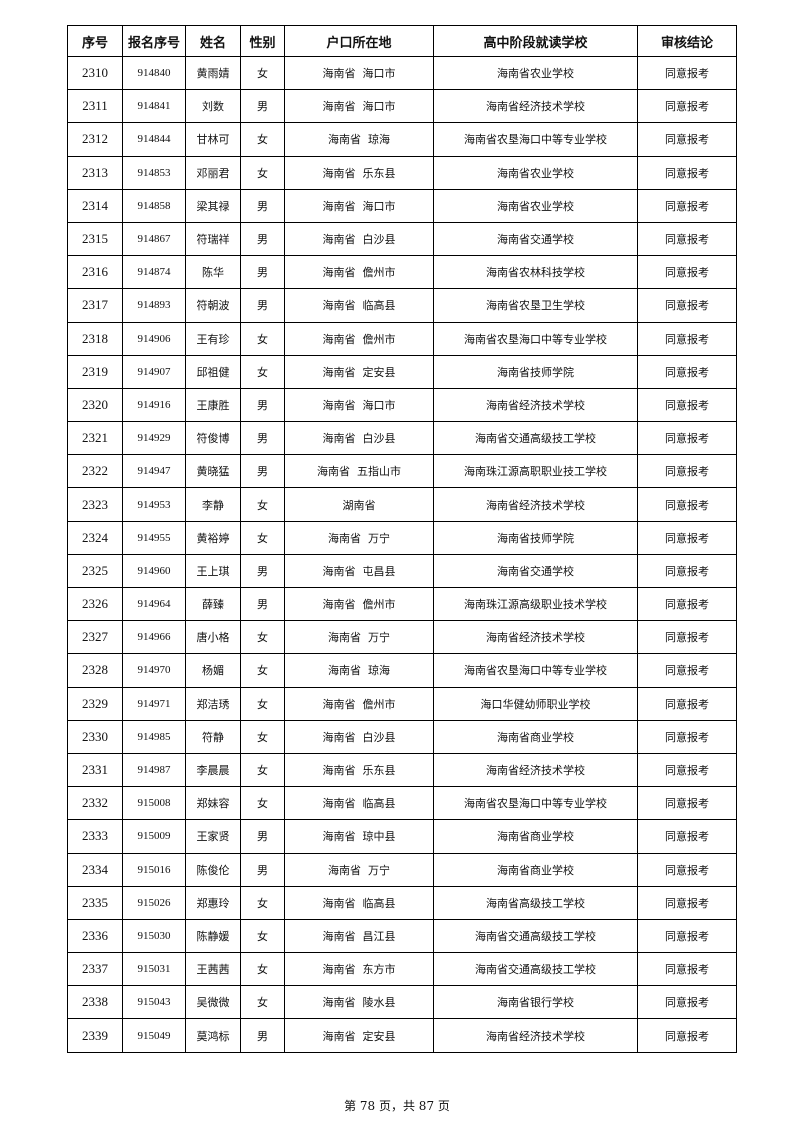 The width and height of the screenshot is (794, 1122). Describe the element at coordinates (213, 836) in the screenshot. I see `cell-name: 王家贤` at that location.